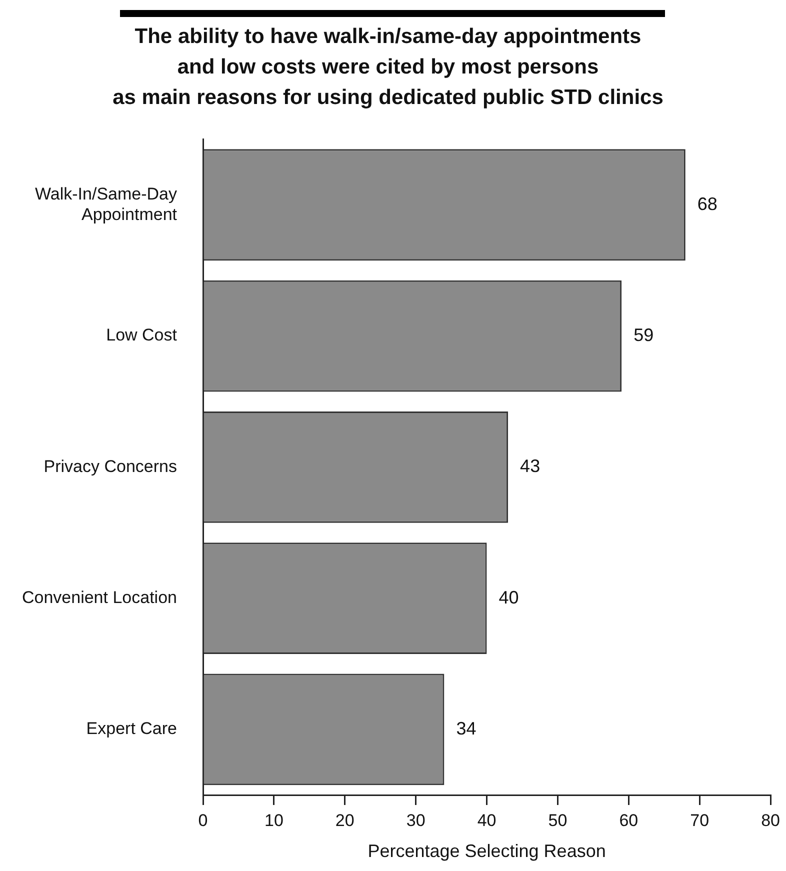 The width and height of the screenshot is (786, 871). I want to click on y-tick-label: Convenient Location, so click(99, 597).